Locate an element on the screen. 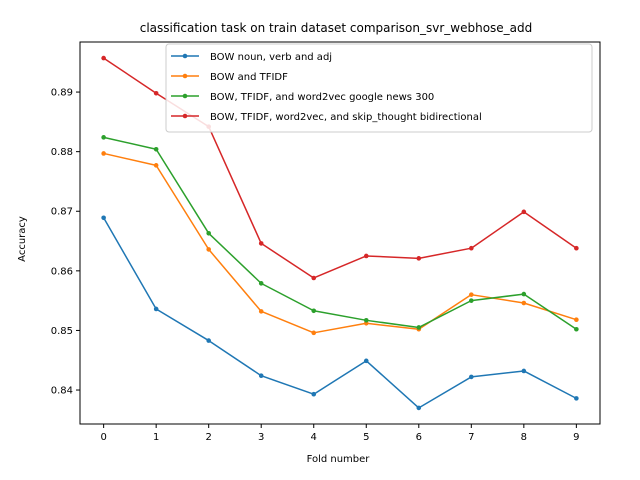 Image resolution: width=640 pixels, height=480 pixels. legend-item: BOW, TFIDF, and word2vec google news 300 is located at coordinates (302, 97).